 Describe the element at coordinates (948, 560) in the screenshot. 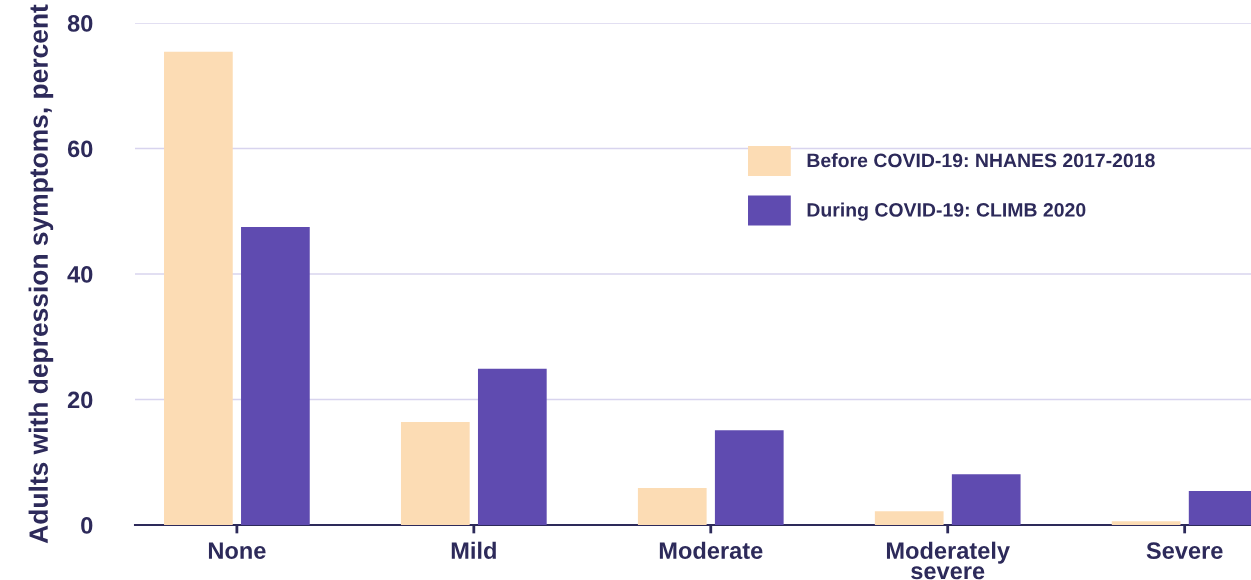

I see `x-tick-label: Moderately severe` at that location.